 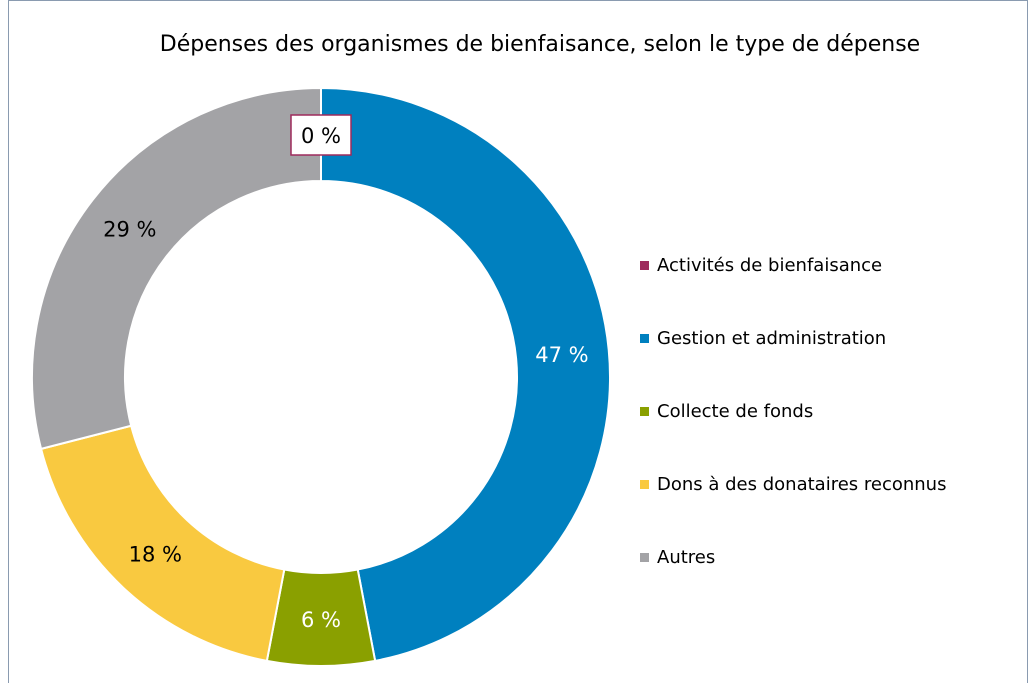 I want to click on data-label: 6 %, so click(x=321, y=620).